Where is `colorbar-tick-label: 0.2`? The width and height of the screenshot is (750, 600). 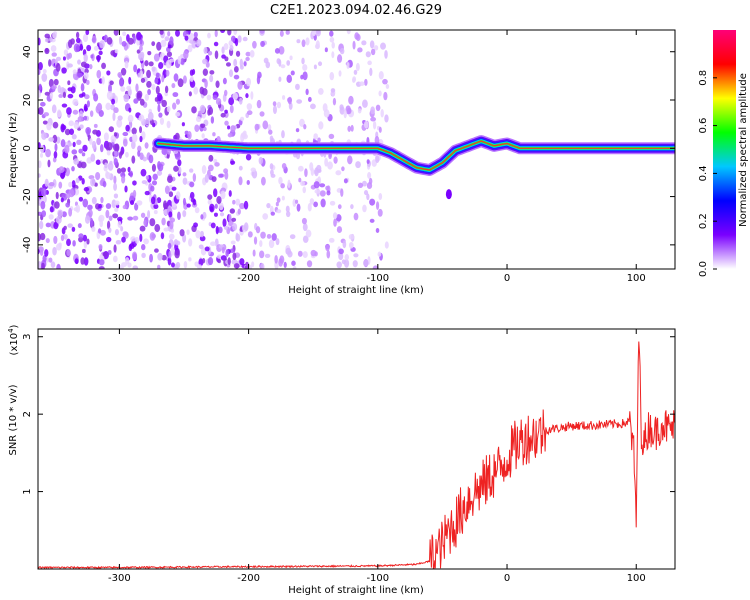
colorbar-tick-label: 0.2 is located at coordinates (703, 221).